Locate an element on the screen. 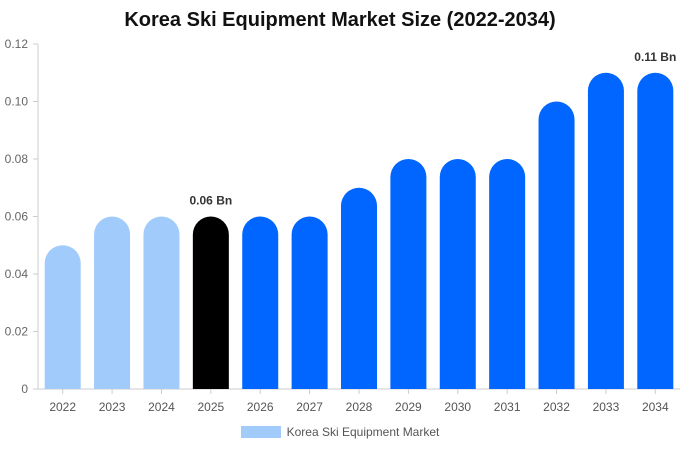 Image resolution: width=680 pixels, height=450 pixels. x-tick-label: 2033 is located at coordinates (606, 407).